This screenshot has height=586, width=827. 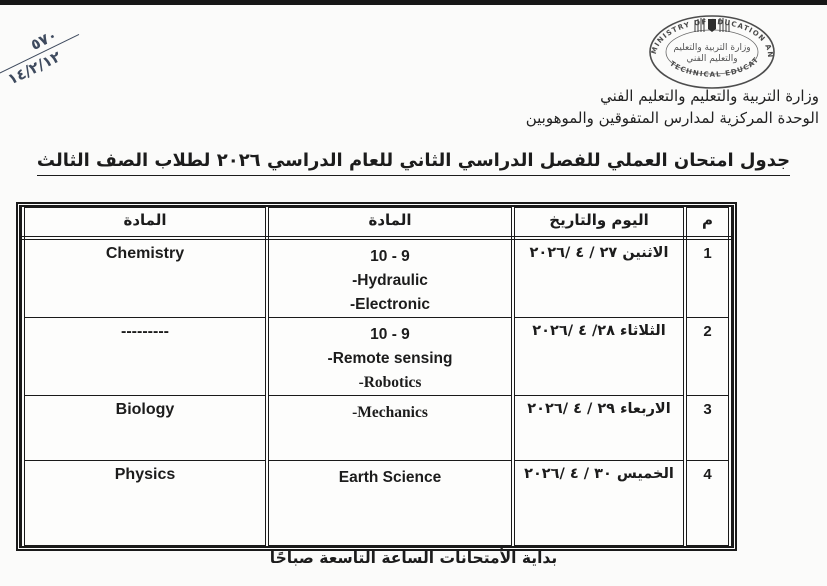 What do you see at coordinates (707, 223) in the screenshot?
I see `header-number: م` at bounding box center [707, 223].